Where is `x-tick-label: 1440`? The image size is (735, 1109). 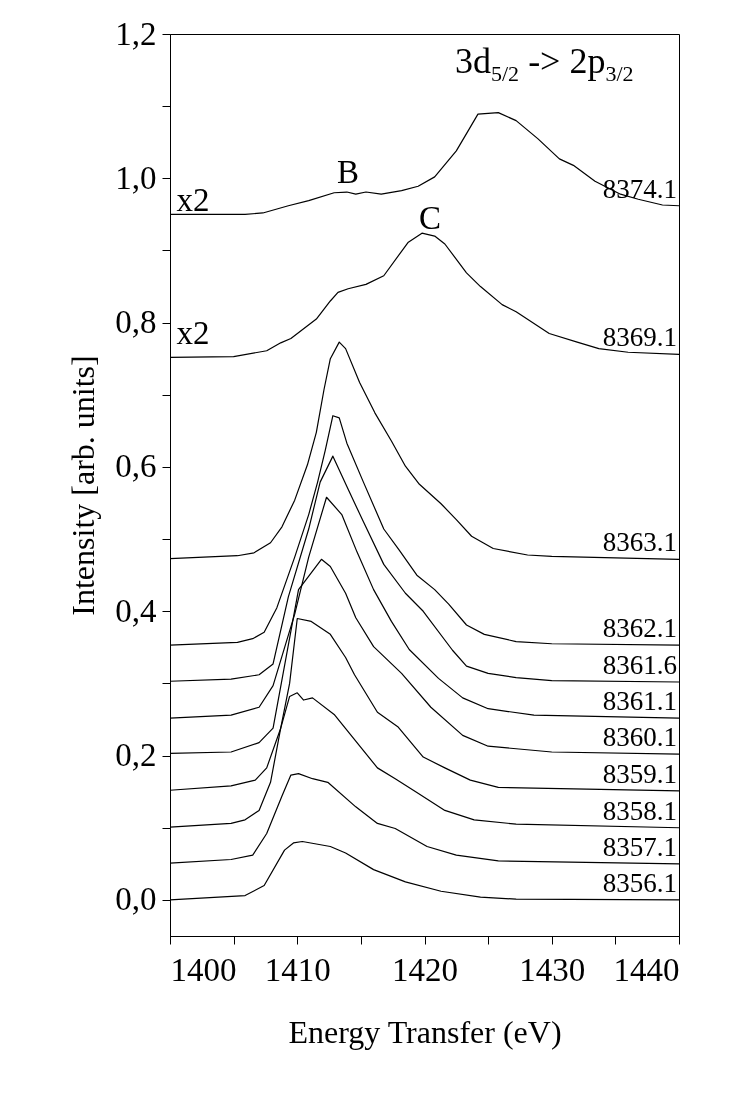 x-tick-label: 1440 is located at coordinates (646, 969).